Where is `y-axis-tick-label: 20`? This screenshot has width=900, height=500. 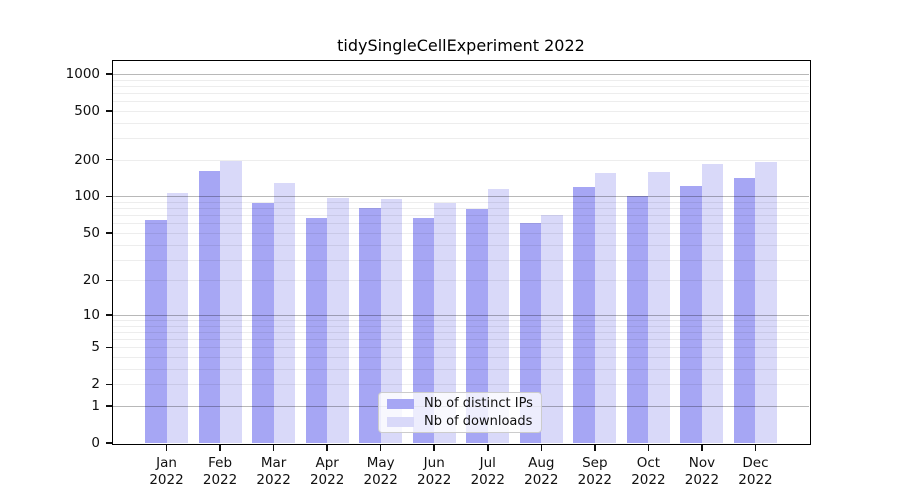
y-axis-tick-label: 20 is located at coordinates (91, 280).